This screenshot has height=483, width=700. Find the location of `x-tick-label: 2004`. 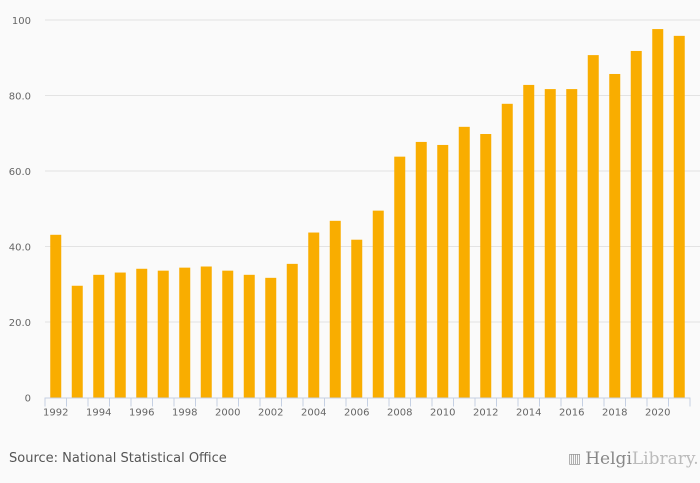

x-tick-label: 2004 is located at coordinates (313, 413).